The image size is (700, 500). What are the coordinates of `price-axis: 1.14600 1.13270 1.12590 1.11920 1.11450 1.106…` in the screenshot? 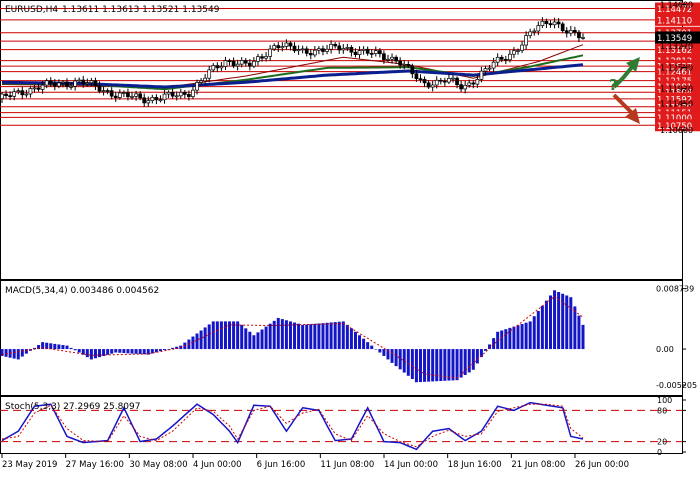 It's located at (676, 68).